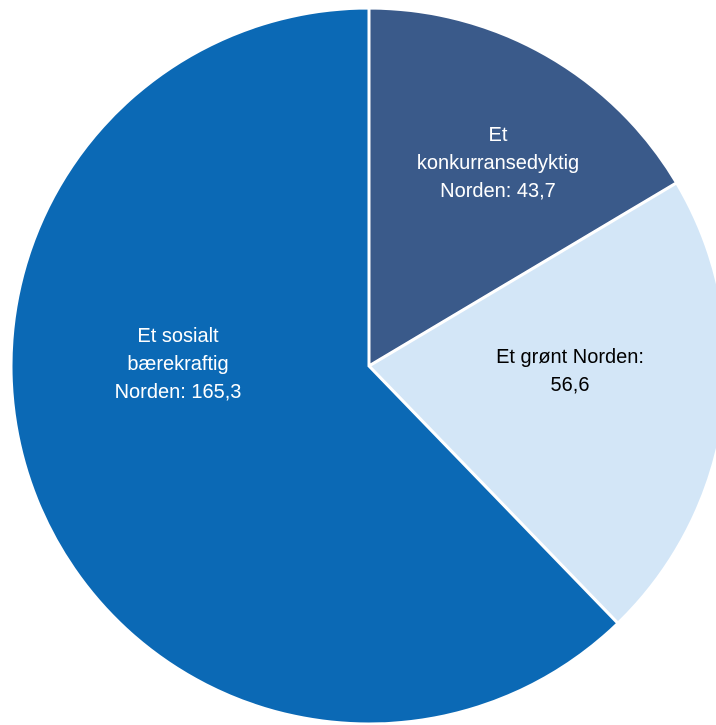 The width and height of the screenshot is (716, 725). Describe the element at coordinates (570, 371) in the screenshot. I see `slice-label-1: Et grønt Norden: 56,6` at that location.